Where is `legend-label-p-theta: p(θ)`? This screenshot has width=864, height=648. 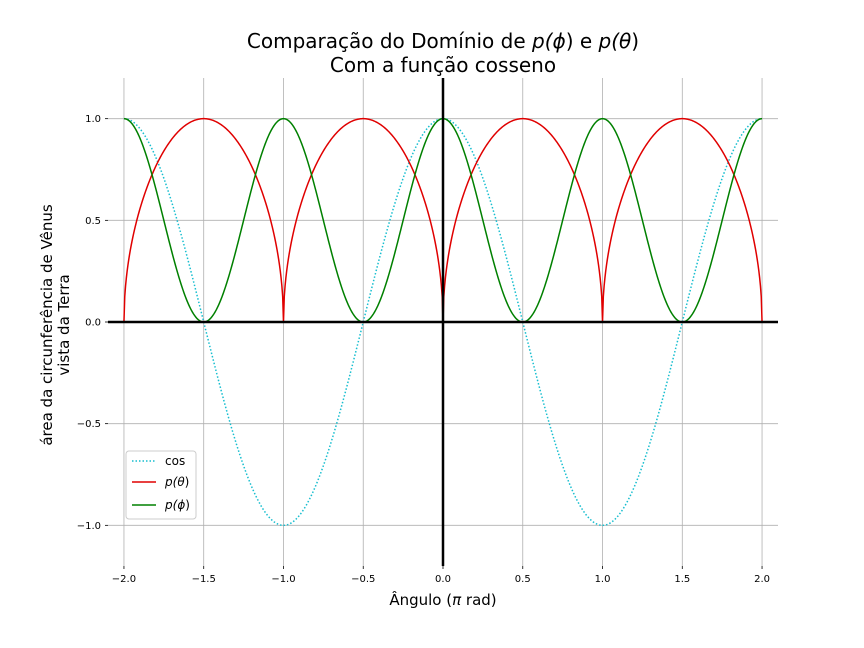 legend-label-p-theta: p(θ) is located at coordinates (176, 482).